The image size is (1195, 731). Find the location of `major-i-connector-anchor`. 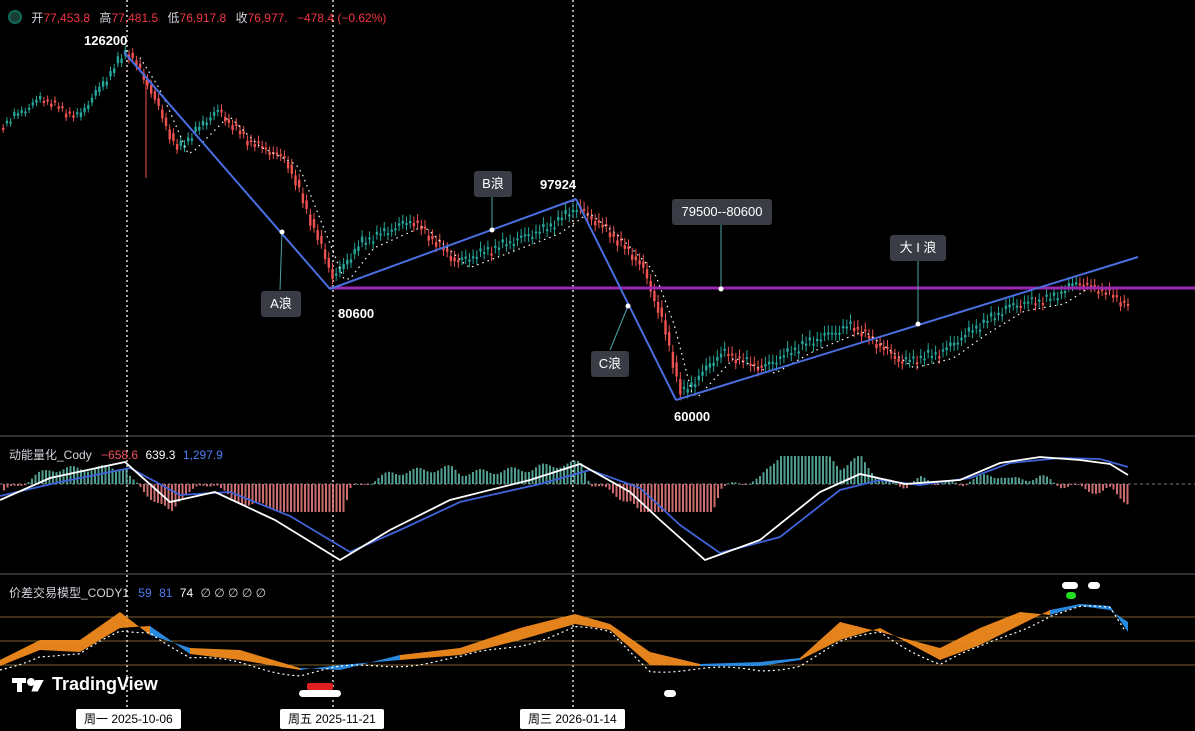

major-i-connector-anchor is located at coordinates (918, 324).